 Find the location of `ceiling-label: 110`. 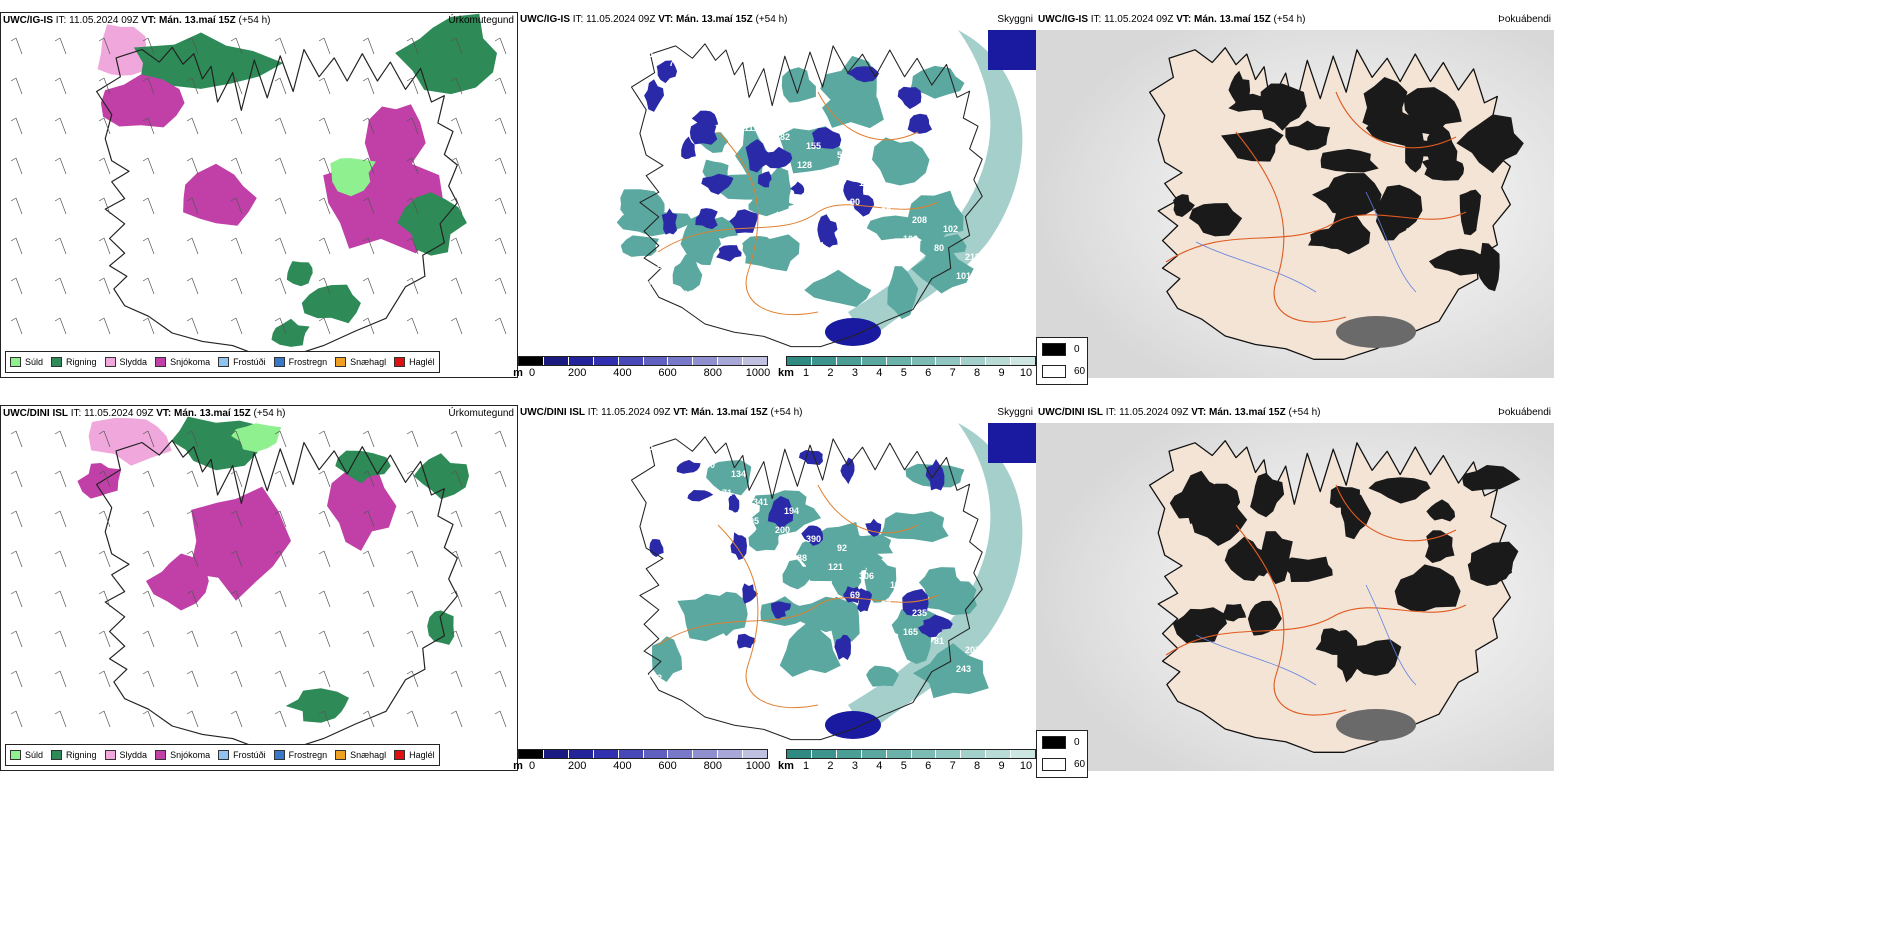

ceiling-label: 110 is located at coordinates (897, 585).